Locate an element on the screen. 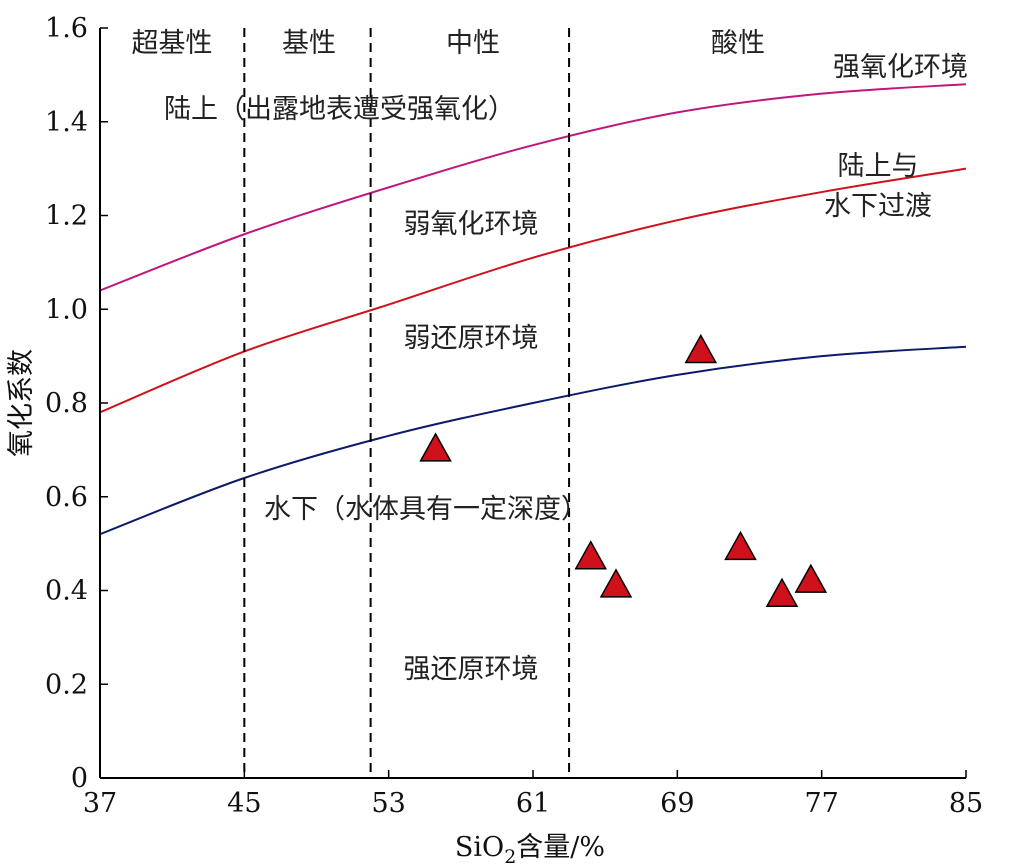 The height and width of the screenshot is (866, 1030). y-tick-label: 1.2 is located at coordinates (66, 216).